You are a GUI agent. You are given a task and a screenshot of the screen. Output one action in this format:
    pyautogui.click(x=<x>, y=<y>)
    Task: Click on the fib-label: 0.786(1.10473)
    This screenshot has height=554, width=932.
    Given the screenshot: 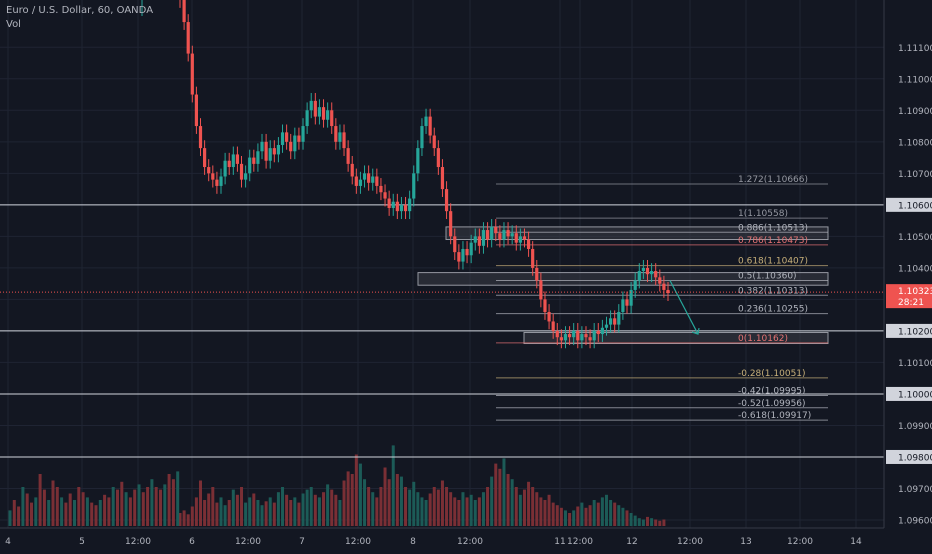 What is the action you would take?
    pyautogui.click(x=773, y=241)
    